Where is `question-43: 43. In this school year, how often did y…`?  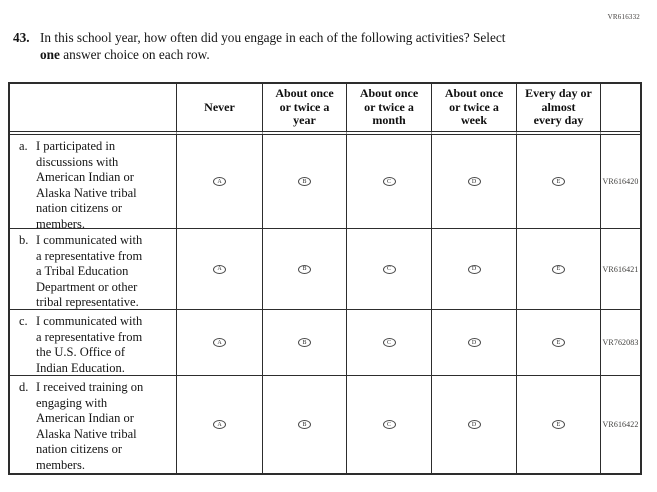 question-43: 43. In this school year, how often did y… is located at coordinates (300, 46).